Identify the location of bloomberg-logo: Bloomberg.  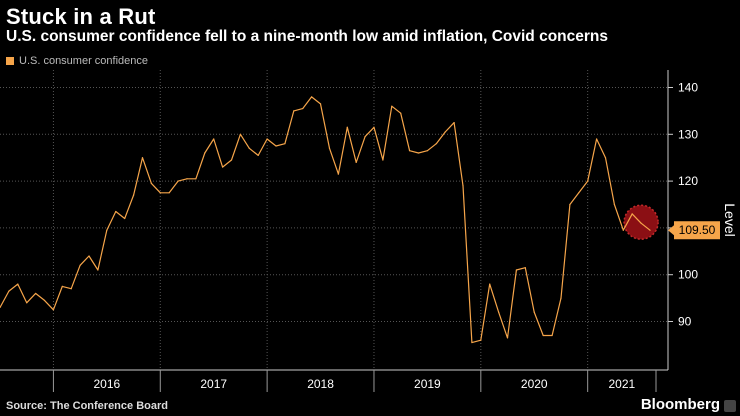
(680, 404).